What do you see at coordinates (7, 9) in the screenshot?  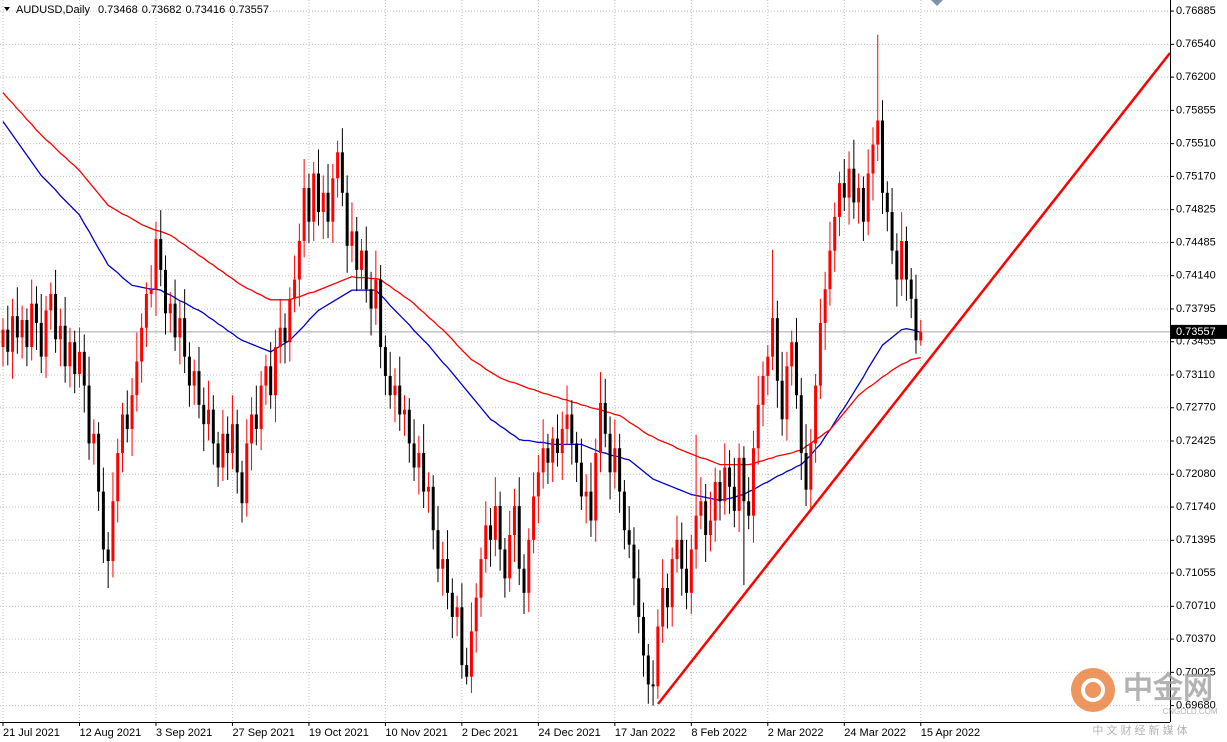 I see `menu-arrow` at bounding box center [7, 9].